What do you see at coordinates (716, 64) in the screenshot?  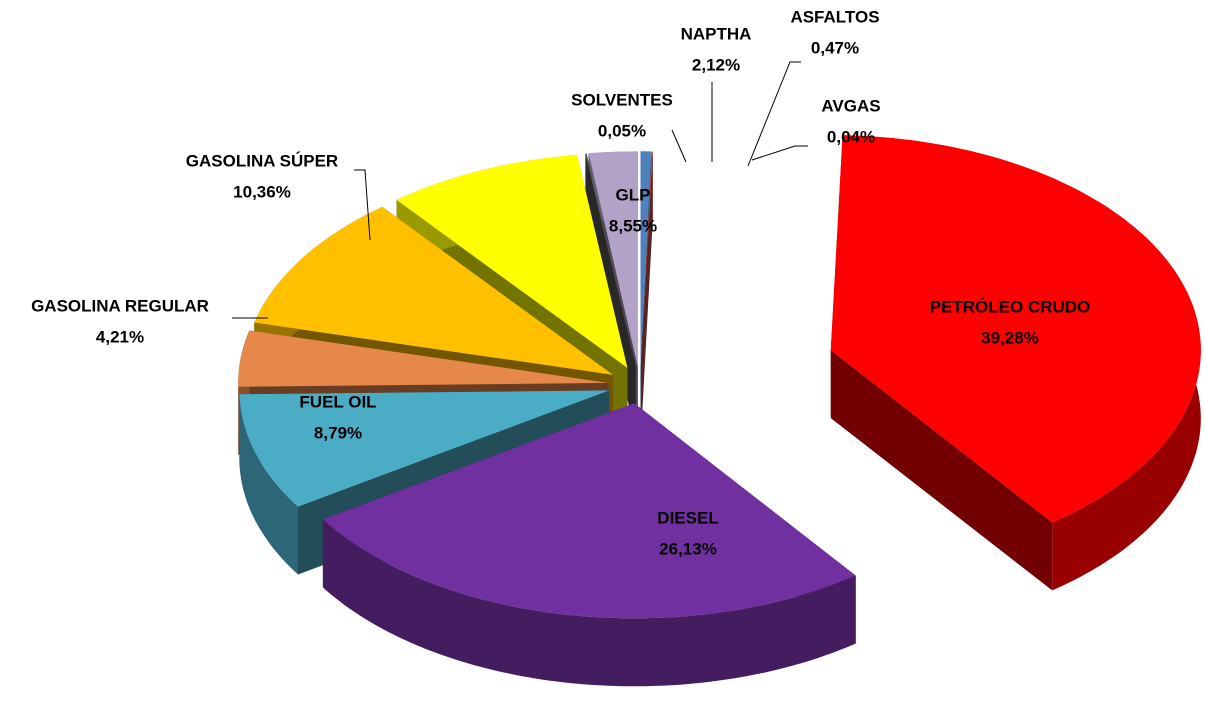 I see `value-label: 2,12%` at bounding box center [716, 64].